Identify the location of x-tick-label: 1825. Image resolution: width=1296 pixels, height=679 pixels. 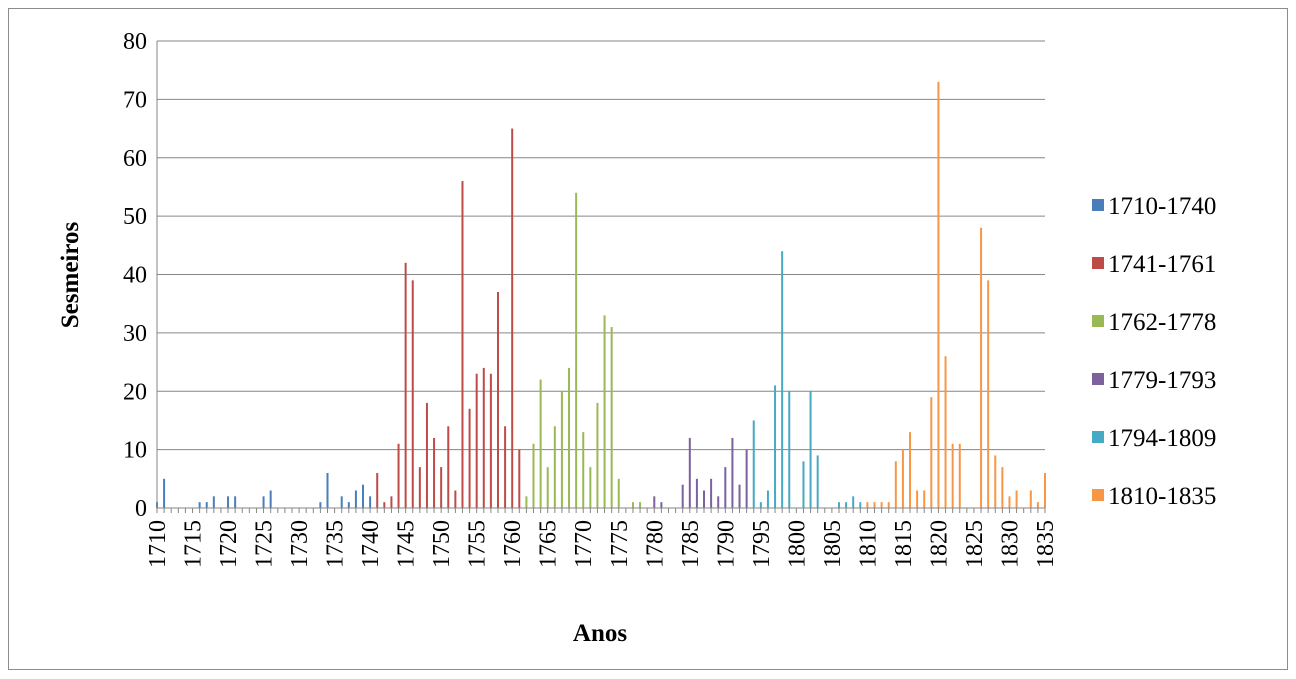
(975, 544).